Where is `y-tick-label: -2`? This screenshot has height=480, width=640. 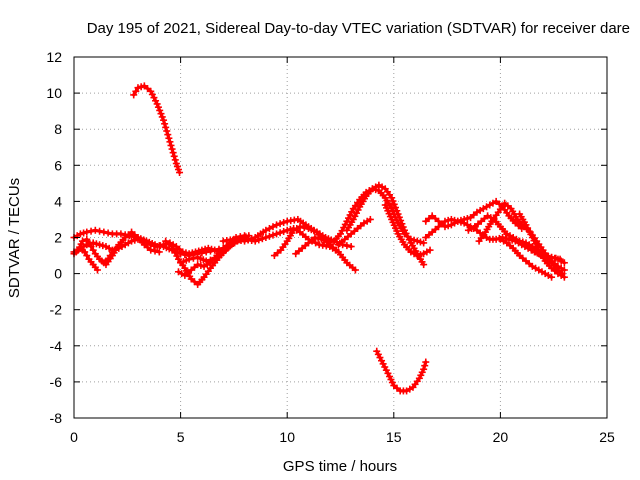 y-tick-label: -2 is located at coordinates (56, 310).